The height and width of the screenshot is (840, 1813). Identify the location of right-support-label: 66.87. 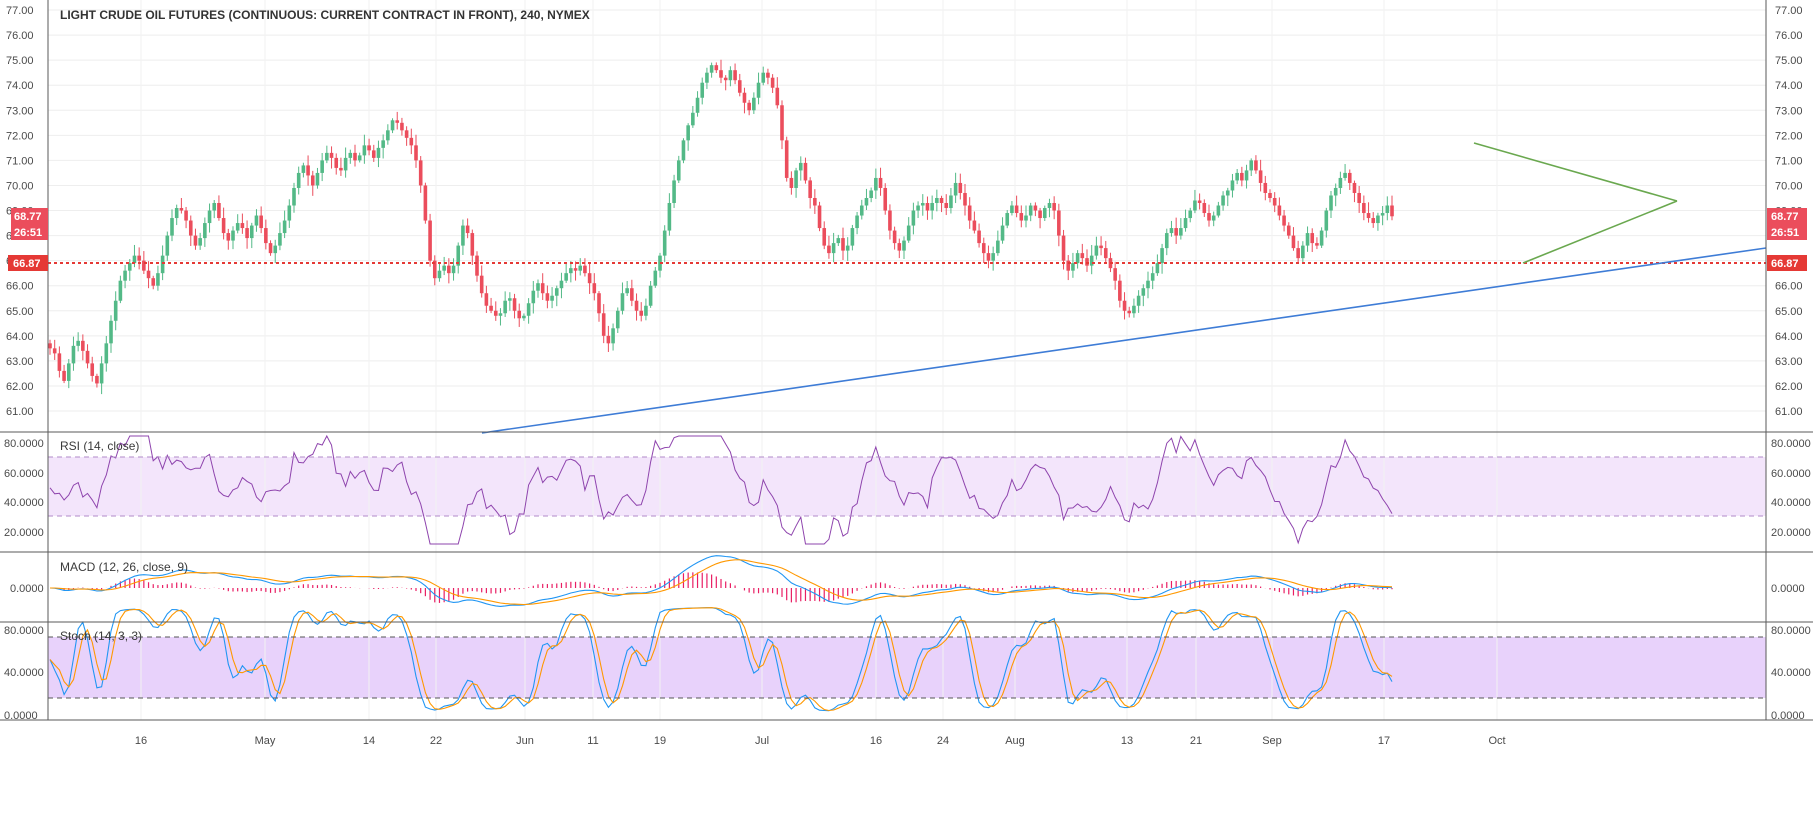
(1785, 264).